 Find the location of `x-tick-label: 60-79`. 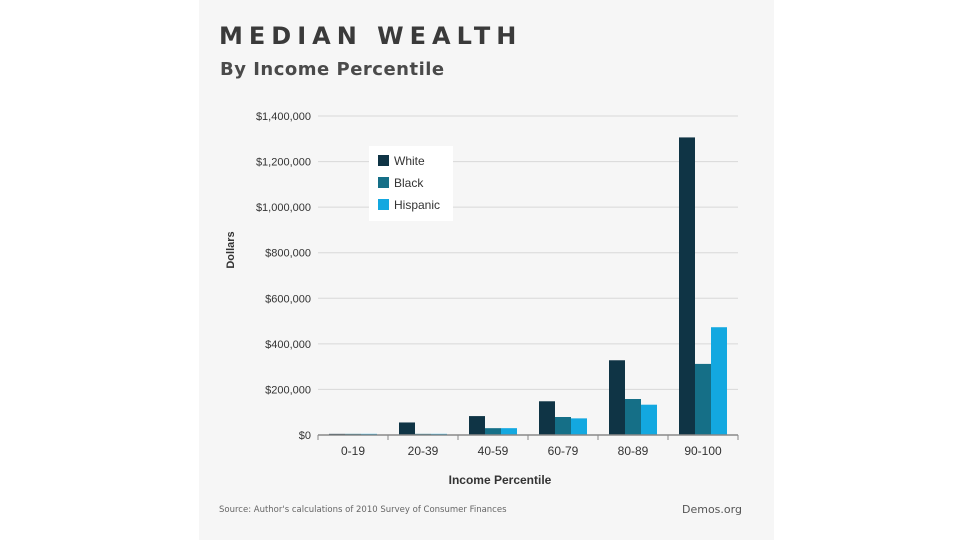

x-tick-label: 60-79 is located at coordinates (563, 451).